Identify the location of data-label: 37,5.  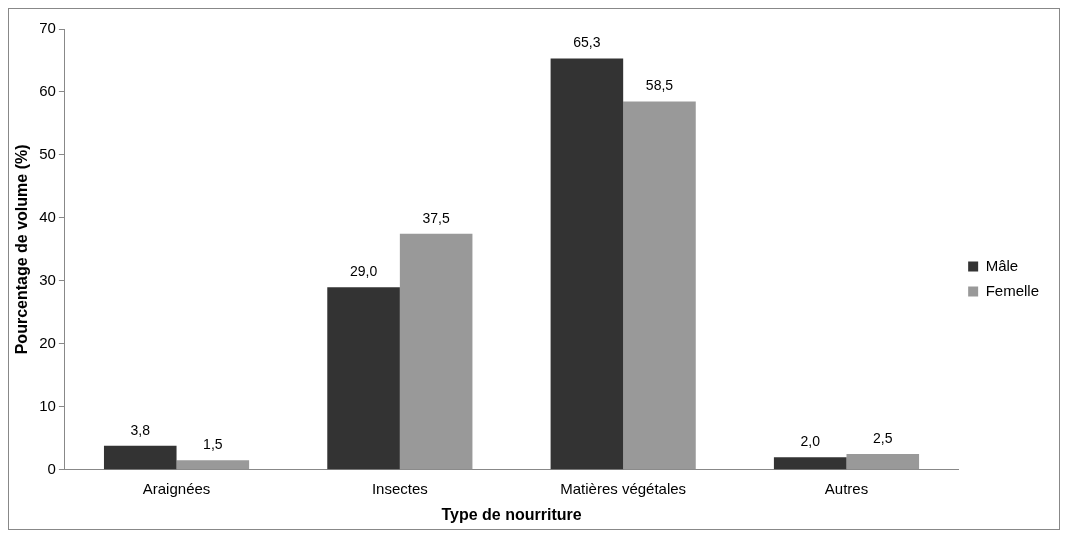
(436, 217).